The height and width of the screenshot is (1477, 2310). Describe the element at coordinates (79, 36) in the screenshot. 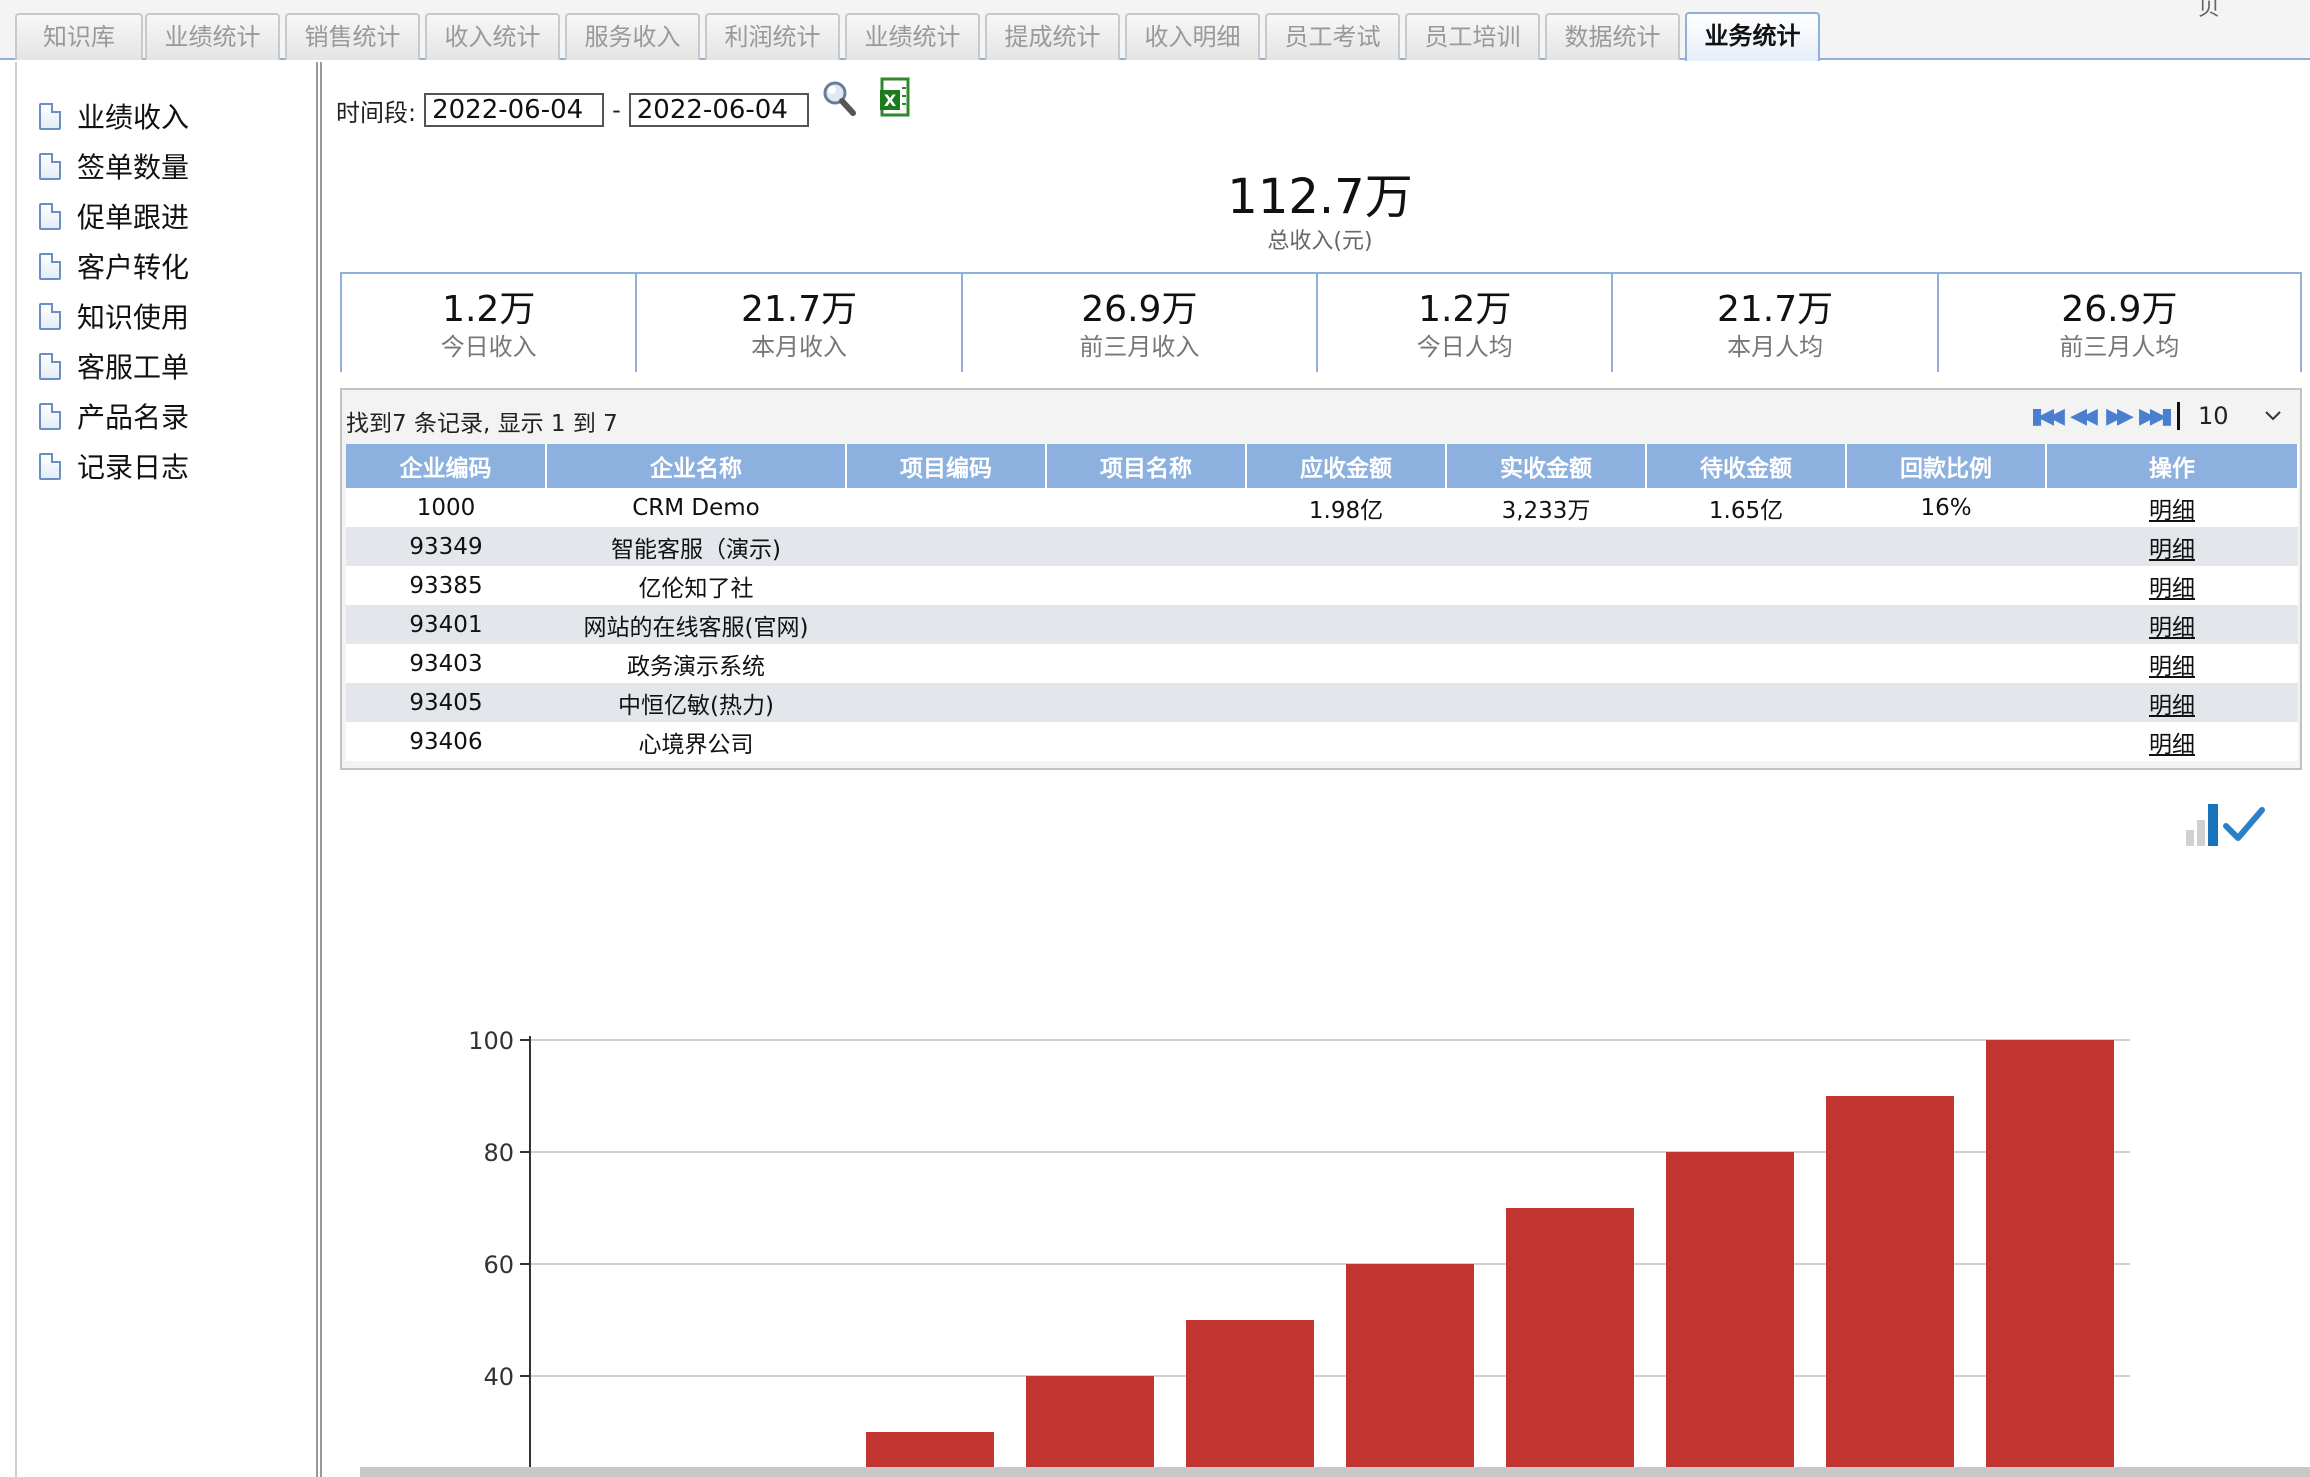

I see `tab-1: 知识库` at that location.